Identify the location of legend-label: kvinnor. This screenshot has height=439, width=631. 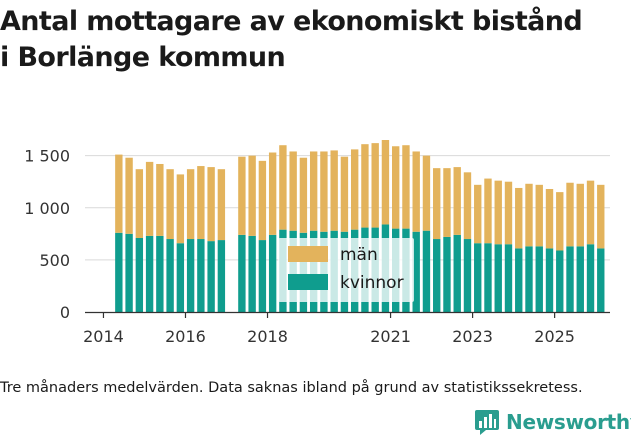
(372, 283).